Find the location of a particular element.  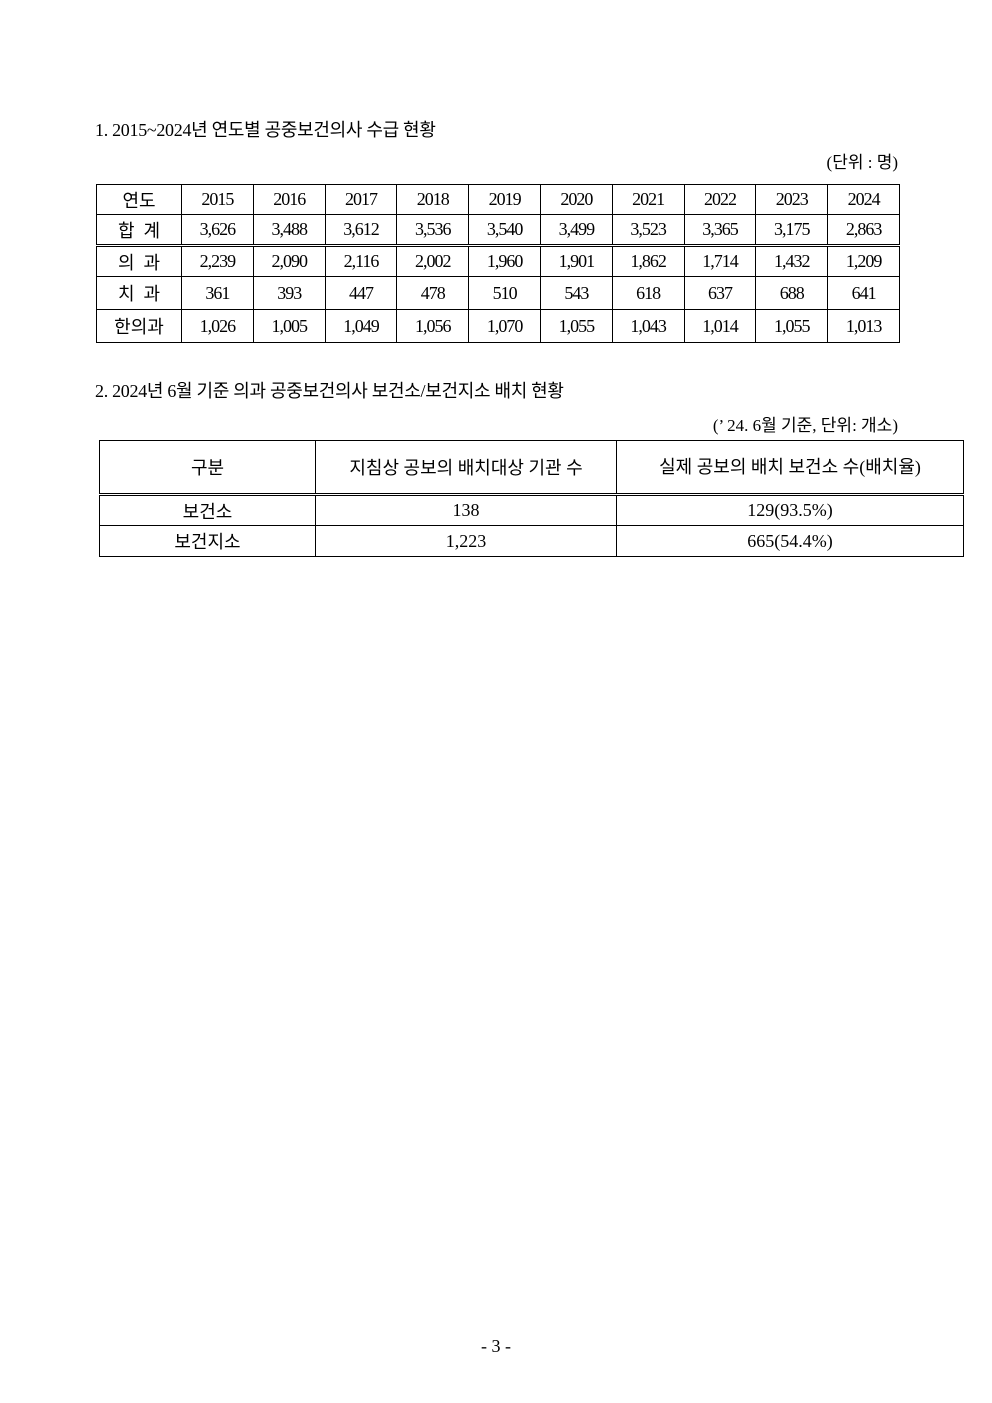

table-cell: 393 is located at coordinates (289, 293).